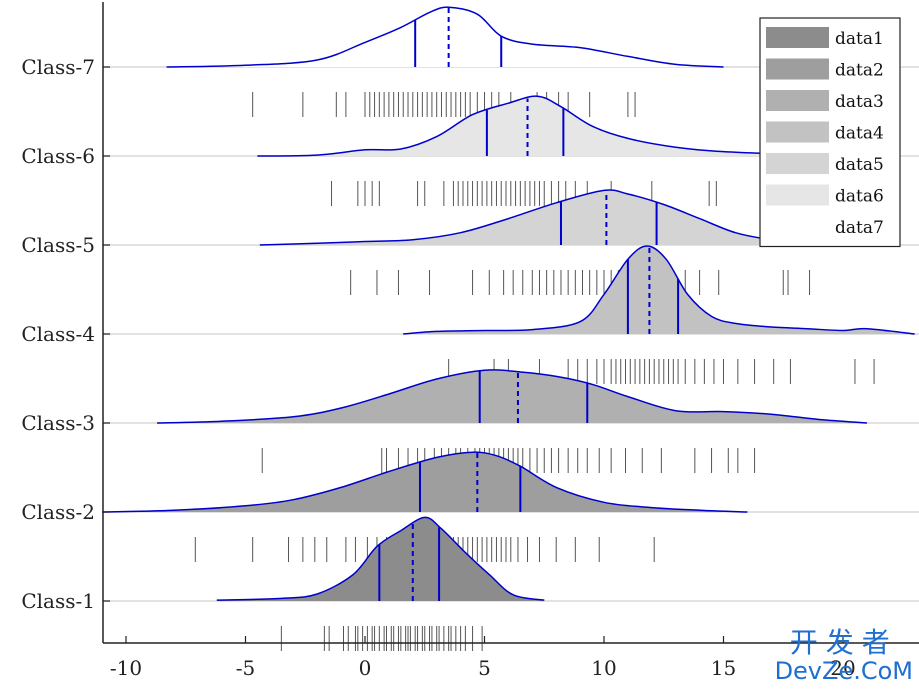 The height and width of the screenshot is (692, 919). I want to click on x-tick-label: -5, so click(245, 668).